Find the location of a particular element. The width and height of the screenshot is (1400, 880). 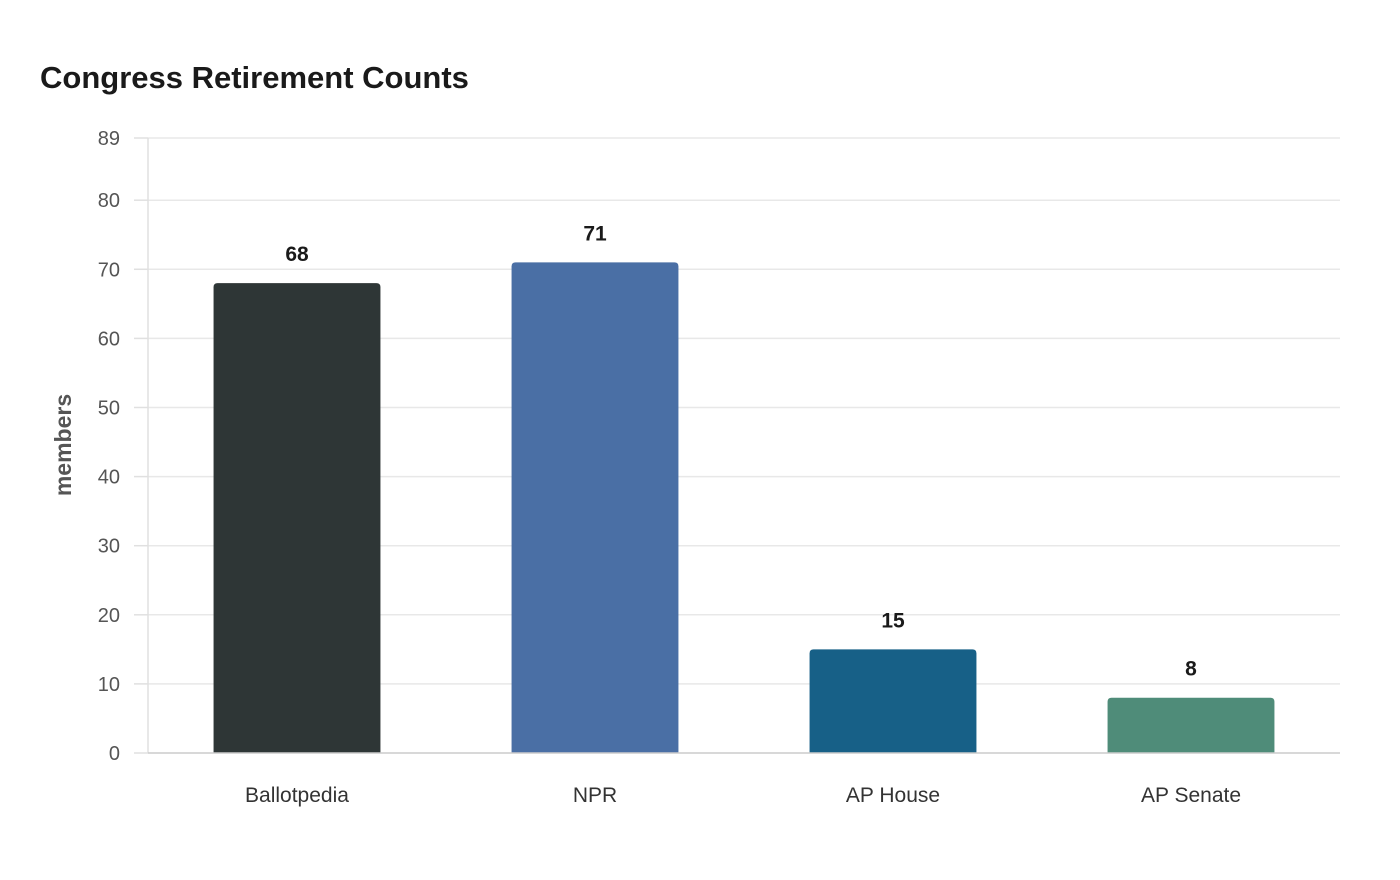

x-tick-label: AP Senate is located at coordinates (1191, 795).